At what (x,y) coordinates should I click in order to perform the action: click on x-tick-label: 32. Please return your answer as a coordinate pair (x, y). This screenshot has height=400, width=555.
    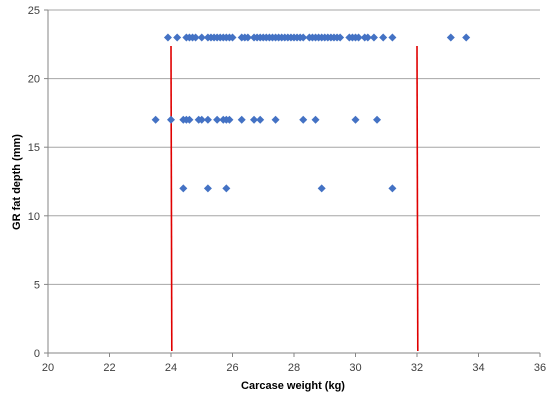
    Looking at the image, I should click on (417, 368).